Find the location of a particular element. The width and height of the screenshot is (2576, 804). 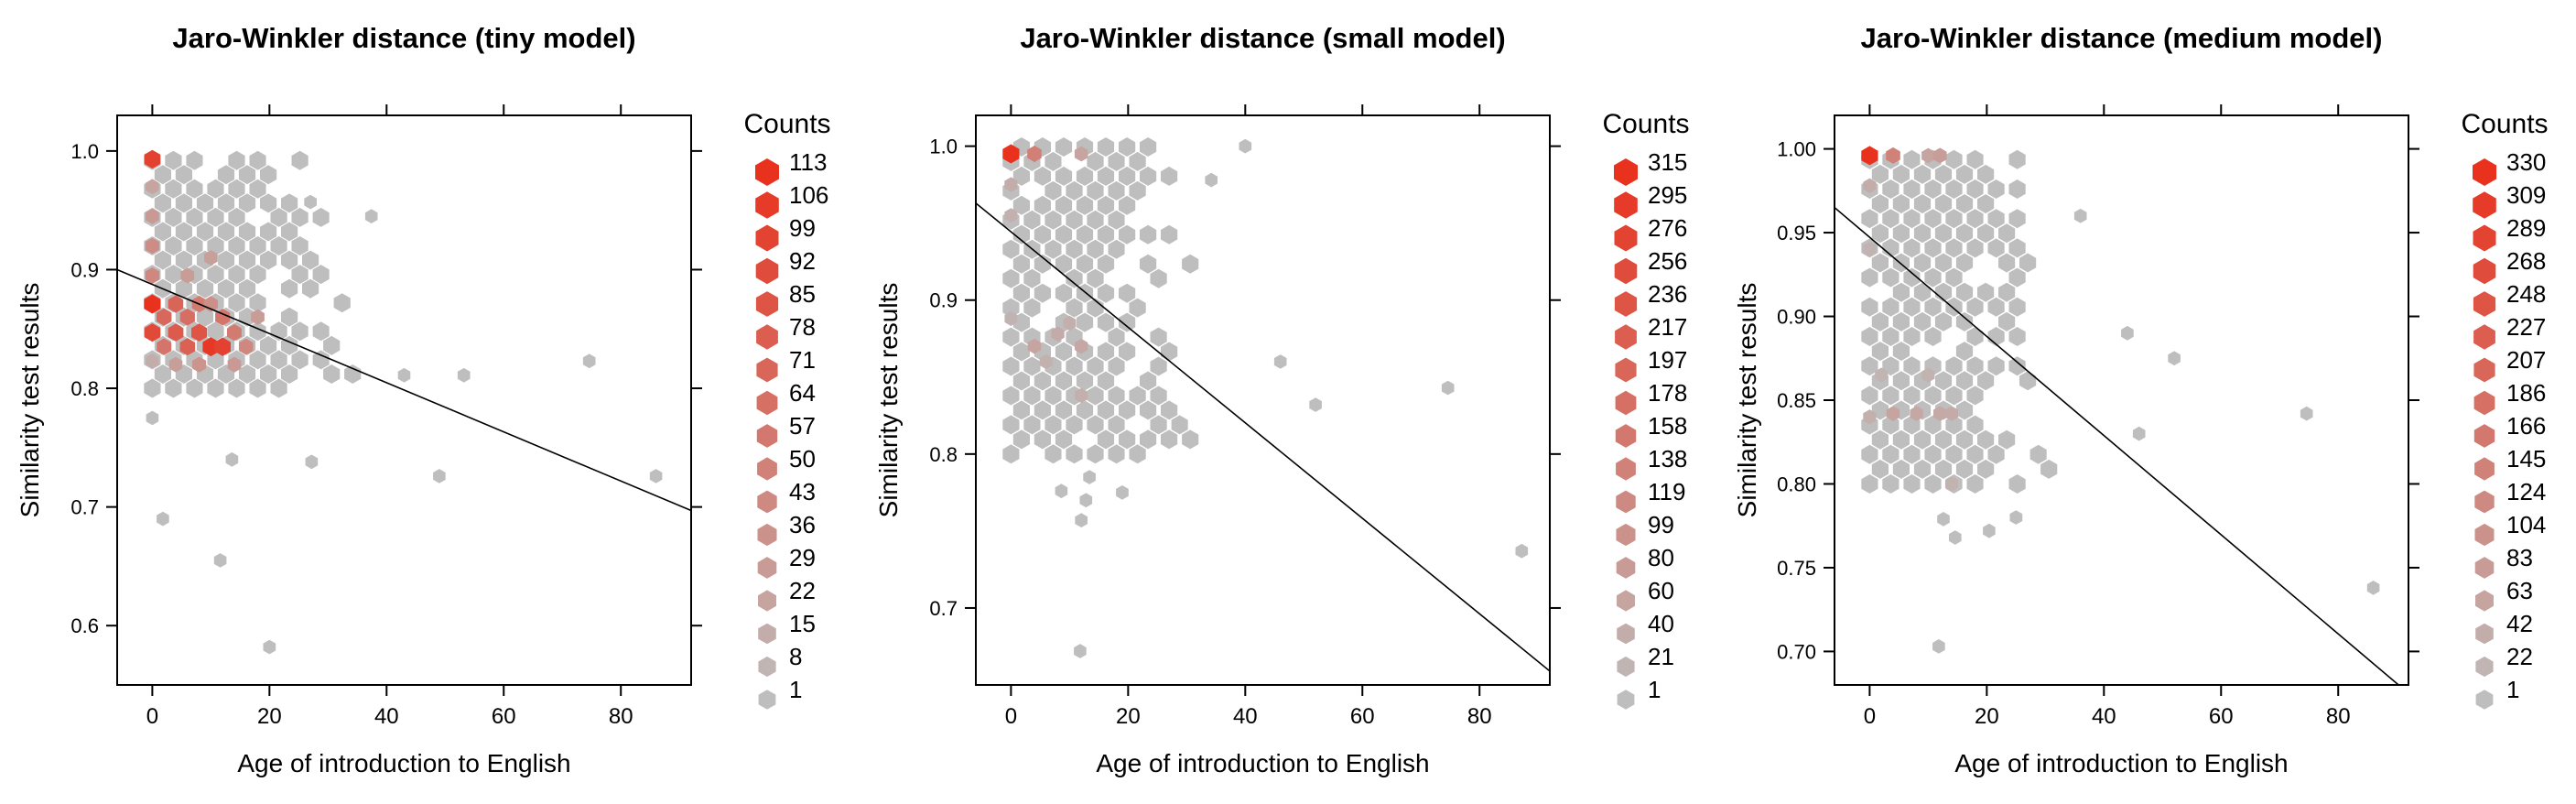

x-tick-label: 80 is located at coordinates (2339, 716).